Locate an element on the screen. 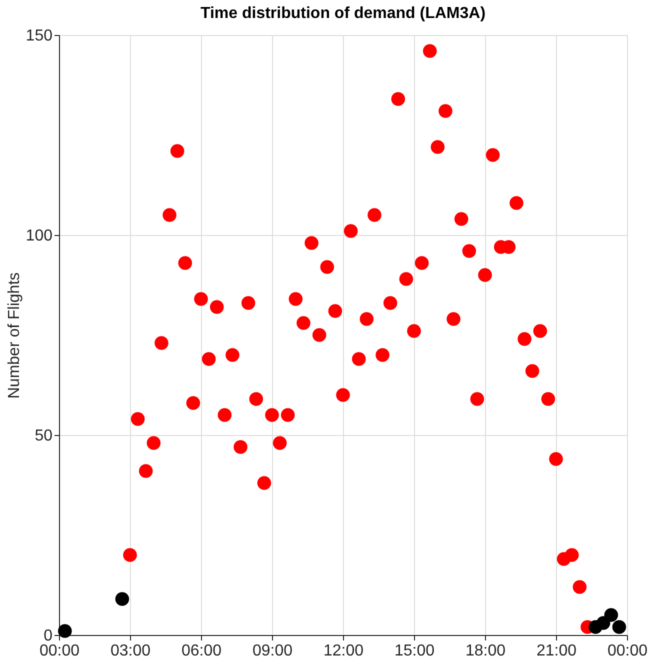 Image resolution: width=671 pixels, height=669 pixels. y-axis-title: Number of Flights is located at coordinates (14, 335).